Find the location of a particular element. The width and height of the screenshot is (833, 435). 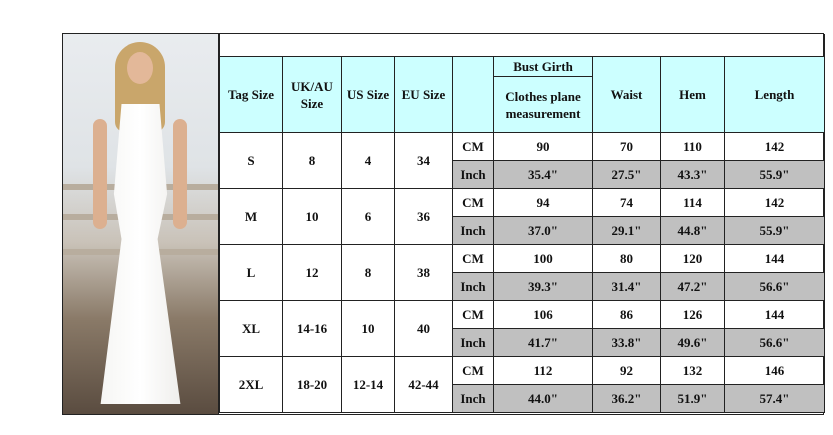

bust-inch-cell: 35.4" is located at coordinates (543, 174).